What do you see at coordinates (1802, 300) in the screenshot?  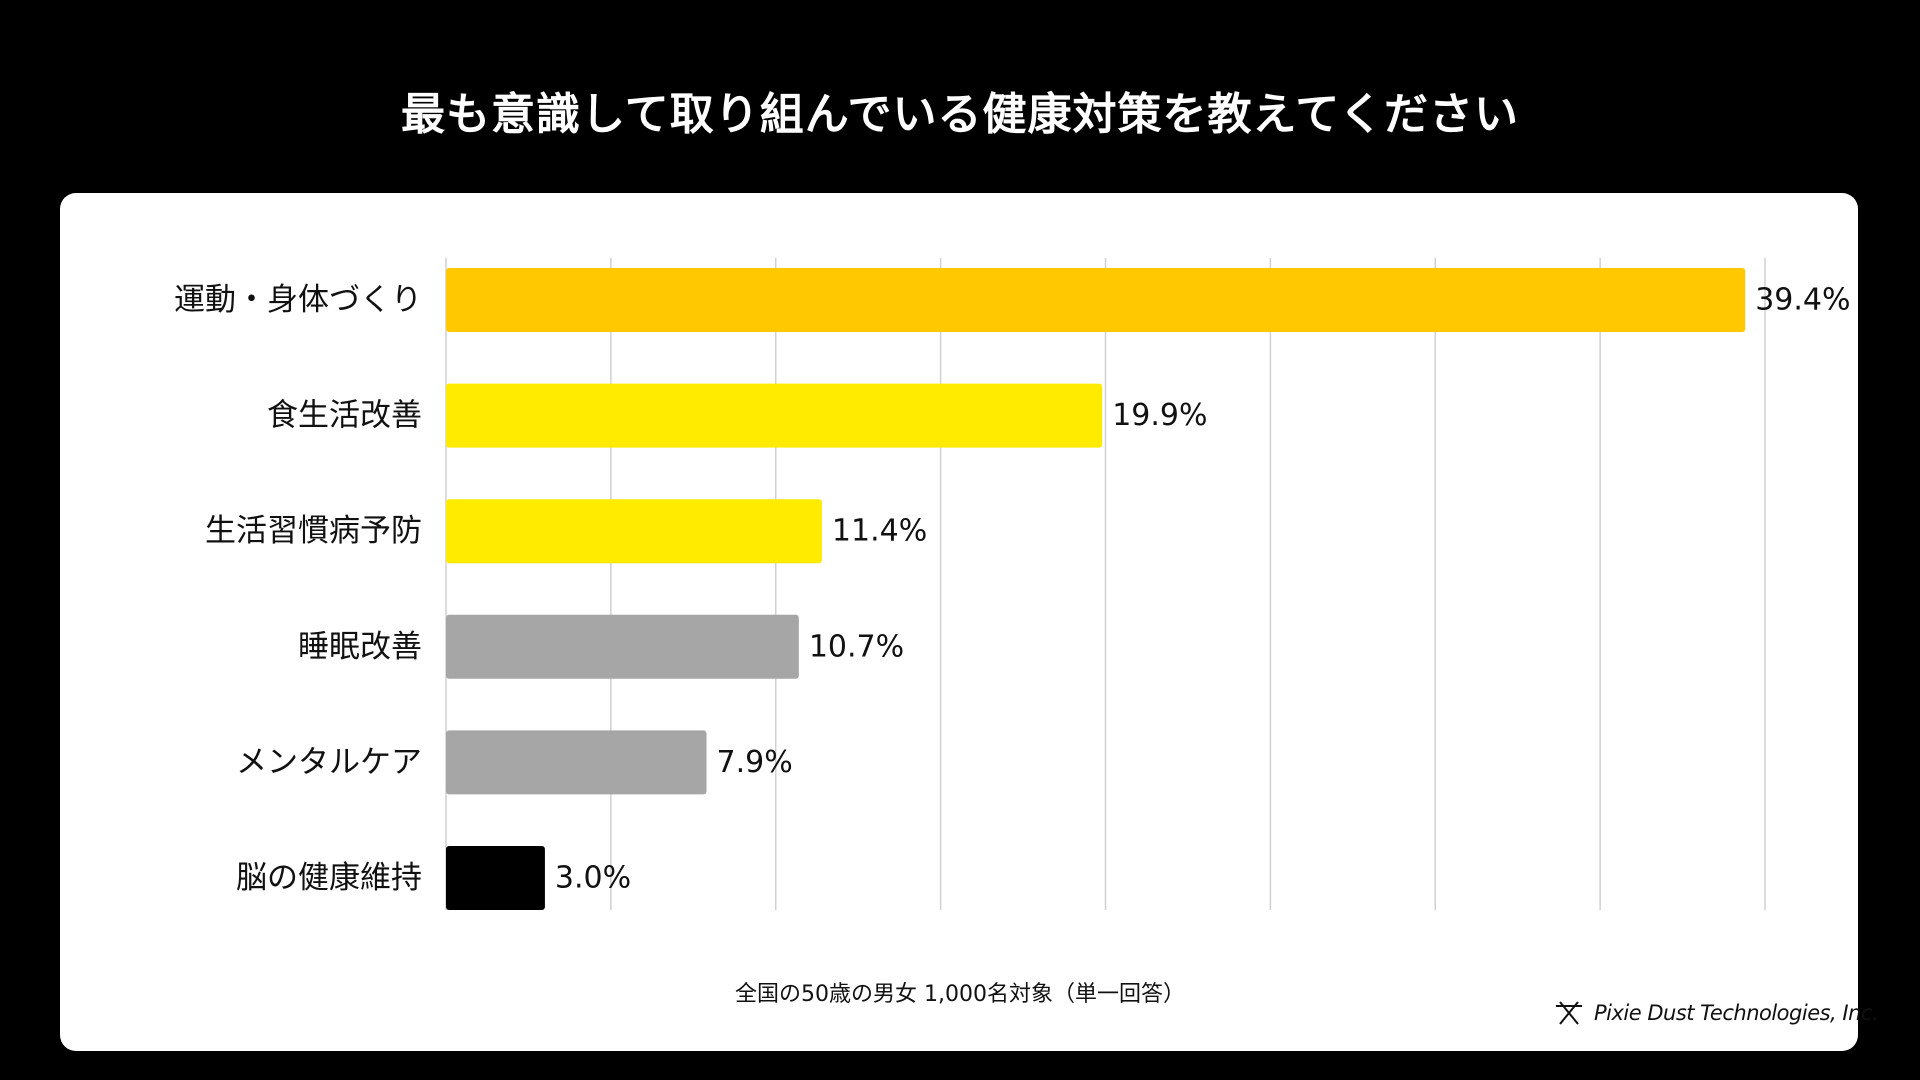 I see `value-label: 39.4%` at bounding box center [1802, 300].